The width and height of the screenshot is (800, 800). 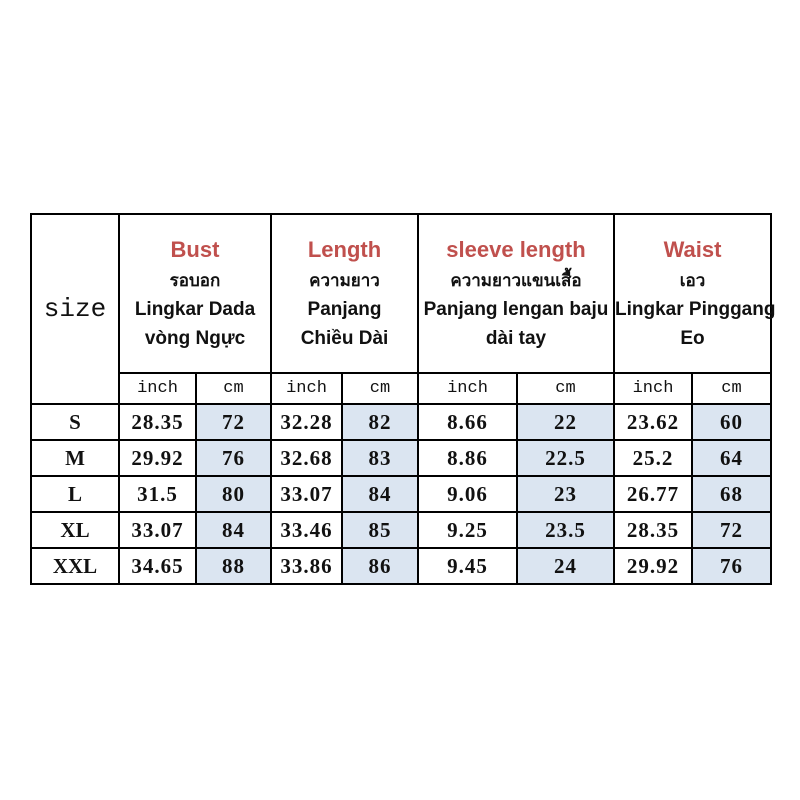 I want to click on bust-label-th: รอบอก, so click(x=195, y=280).